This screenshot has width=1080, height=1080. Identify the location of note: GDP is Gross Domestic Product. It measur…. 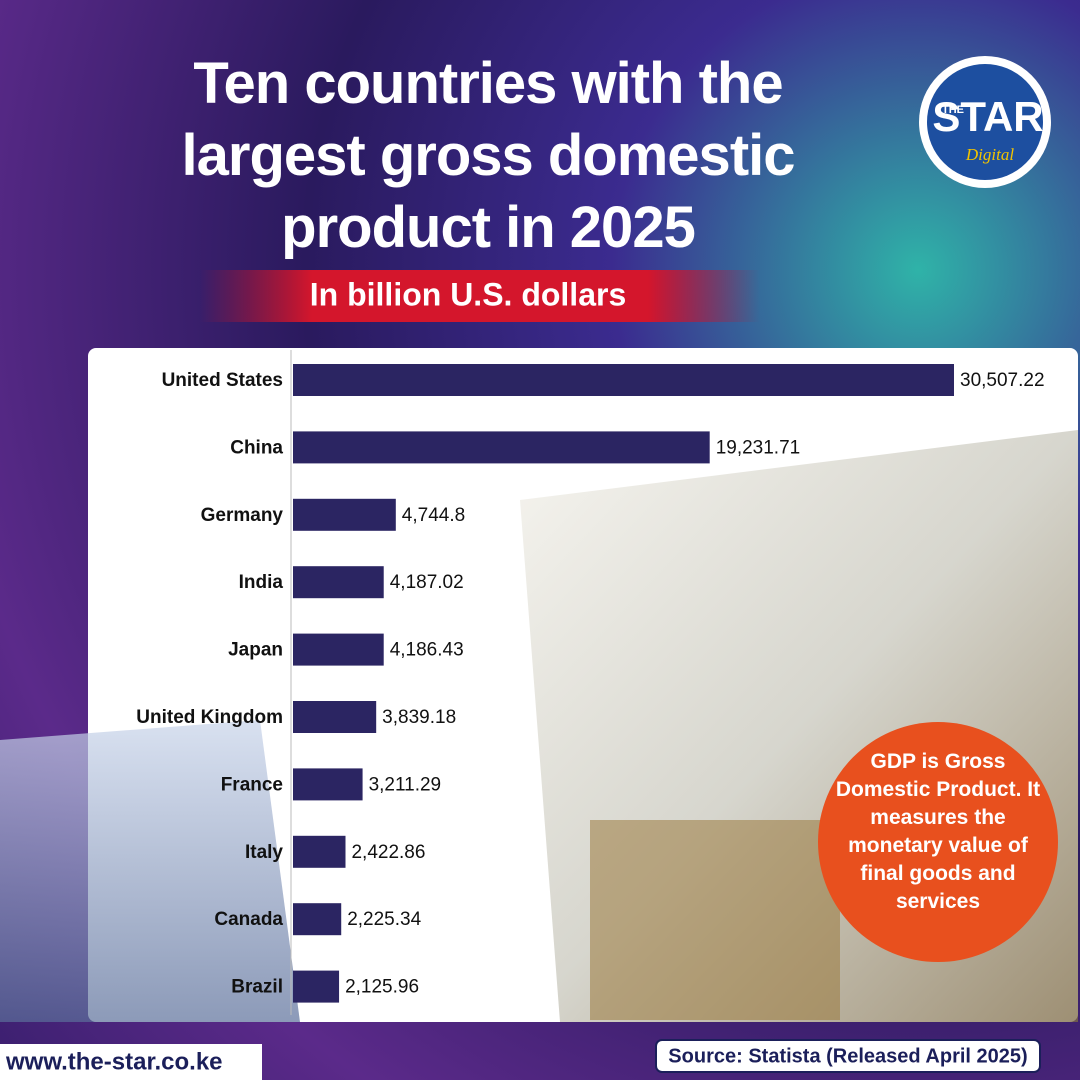
(938, 831).